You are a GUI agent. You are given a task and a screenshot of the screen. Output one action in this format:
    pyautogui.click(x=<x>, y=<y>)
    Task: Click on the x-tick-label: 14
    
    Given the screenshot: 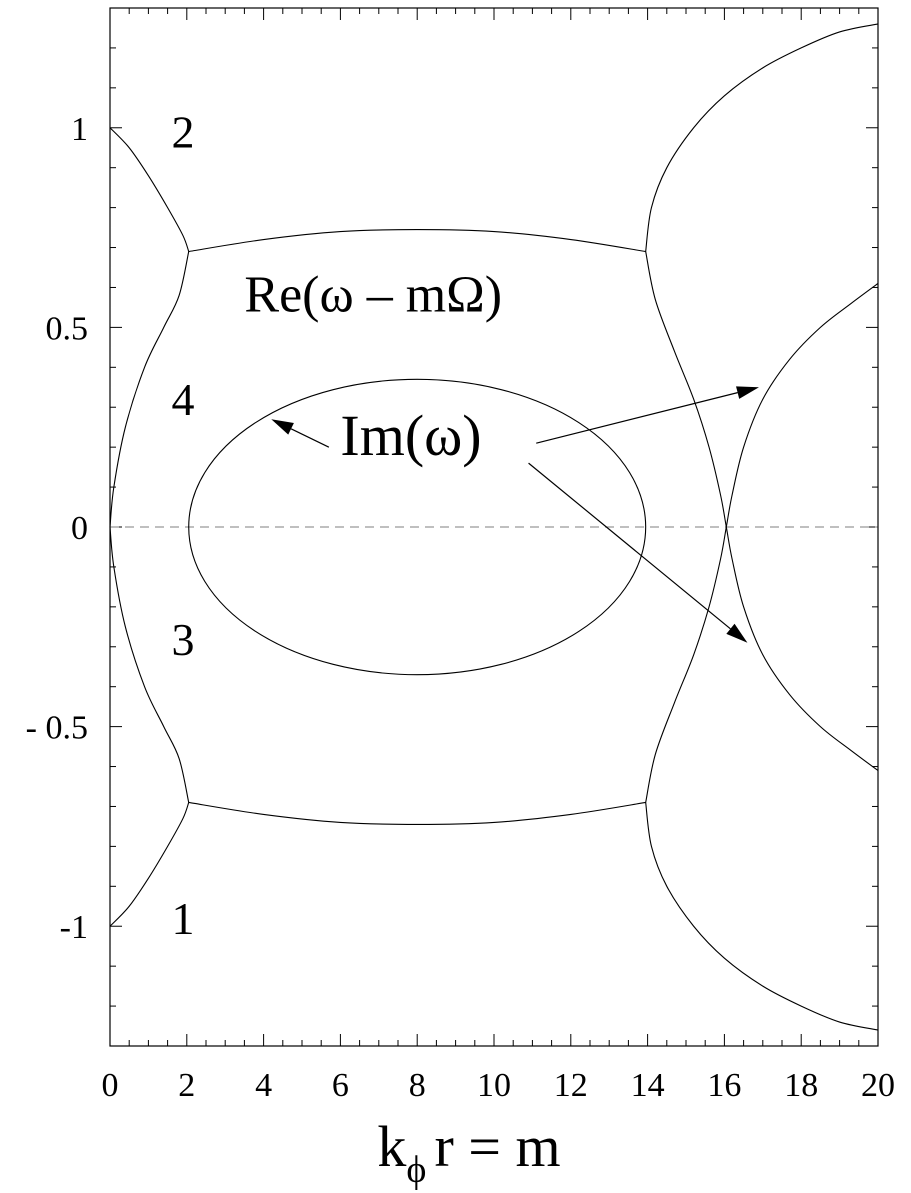 What is the action you would take?
    pyautogui.click(x=648, y=1085)
    